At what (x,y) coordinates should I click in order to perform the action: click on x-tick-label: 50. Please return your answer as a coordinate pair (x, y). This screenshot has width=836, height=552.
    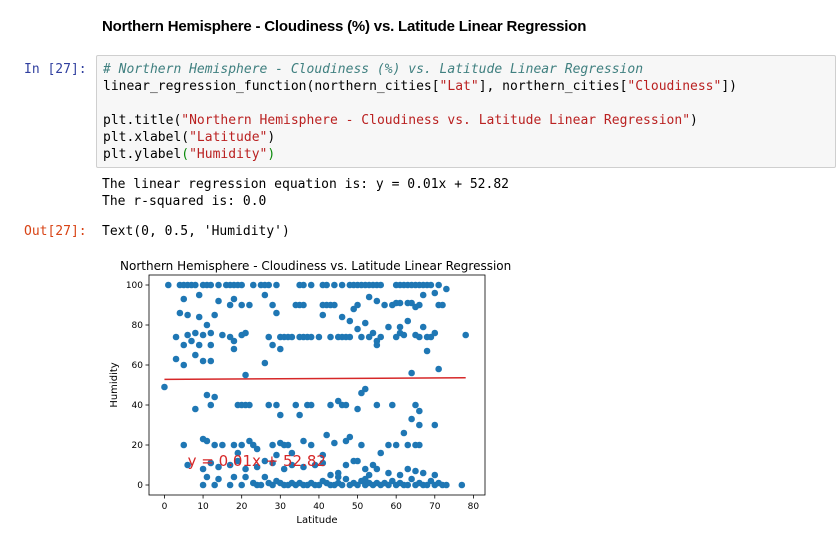
    Looking at the image, I should click on (358, 507).